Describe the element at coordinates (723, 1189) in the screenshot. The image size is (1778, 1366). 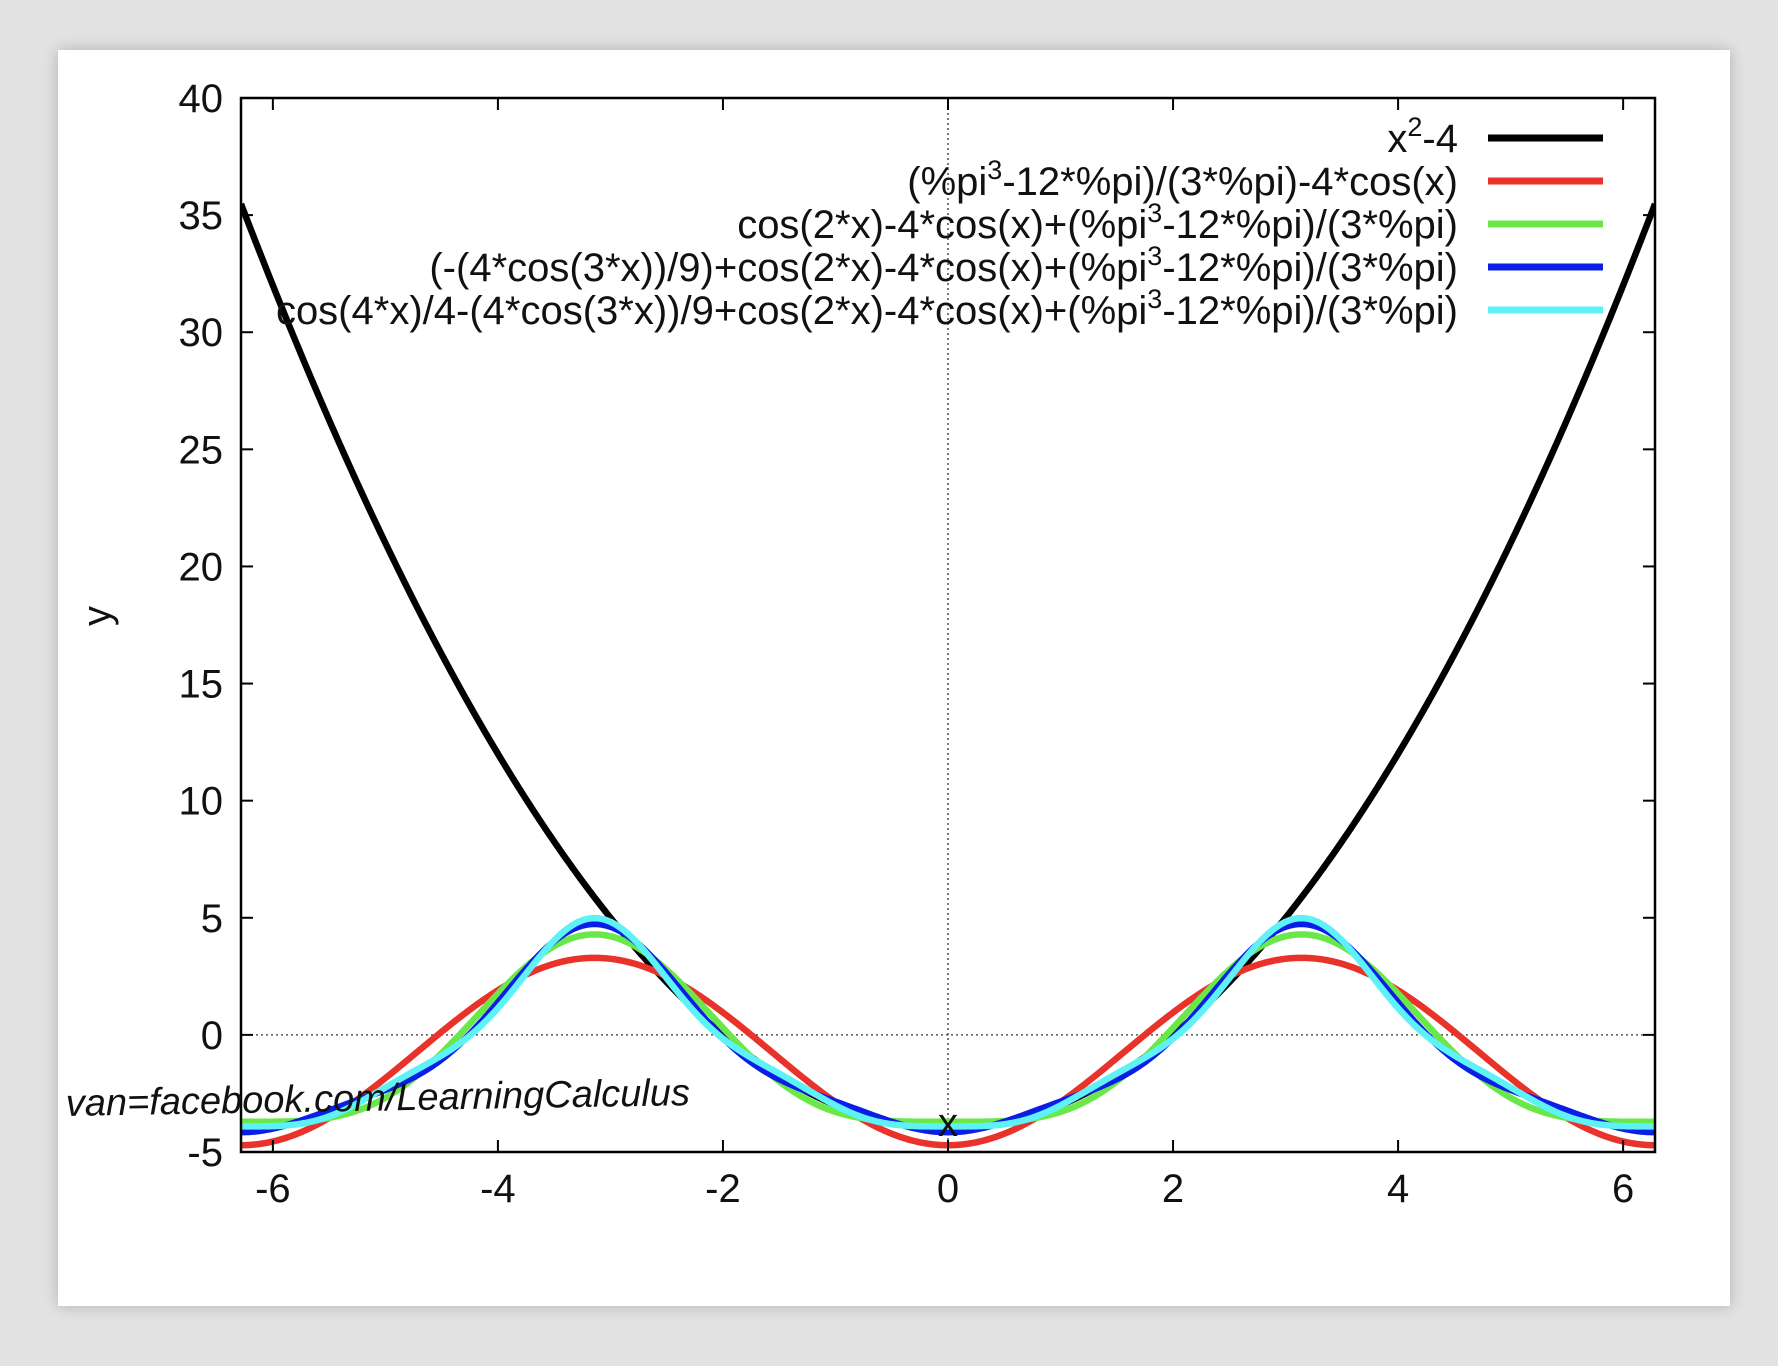
I see `x-tick-label: -2` at that location.